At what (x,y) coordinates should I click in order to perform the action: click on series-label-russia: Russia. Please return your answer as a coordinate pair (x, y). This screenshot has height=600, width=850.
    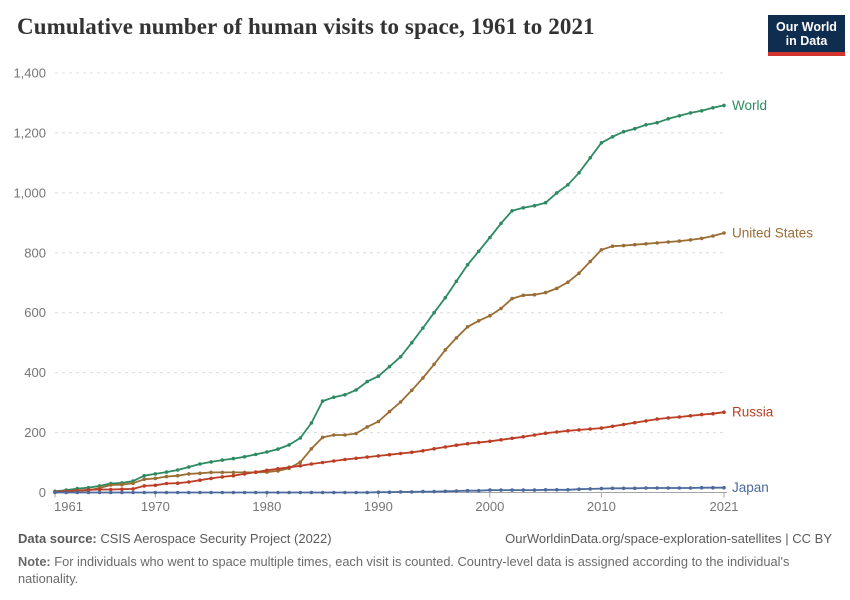
    Looking at the image, I should click on (753, 412).